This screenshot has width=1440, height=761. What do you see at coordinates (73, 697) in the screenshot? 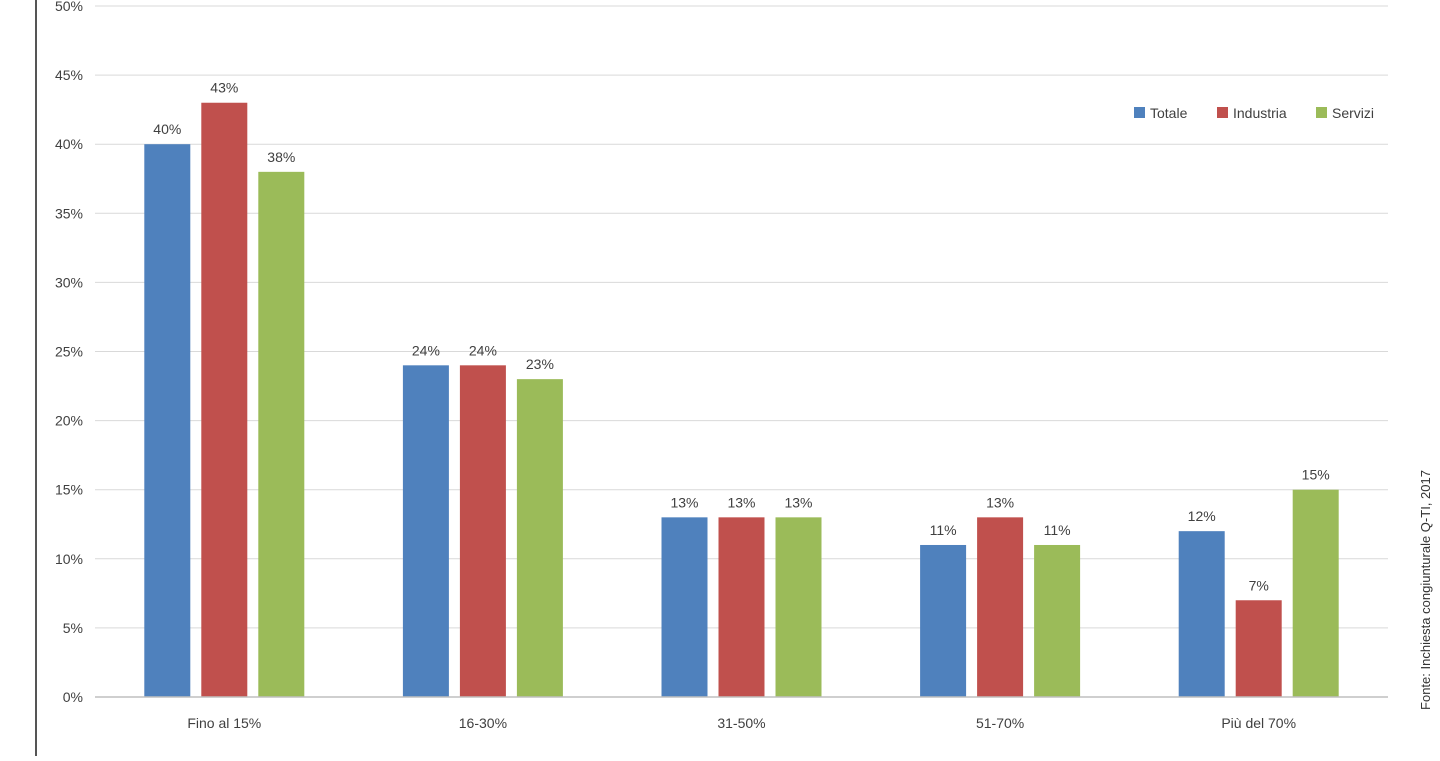
I see `y-tick-label: 0%` at bounding box center [73, 697].